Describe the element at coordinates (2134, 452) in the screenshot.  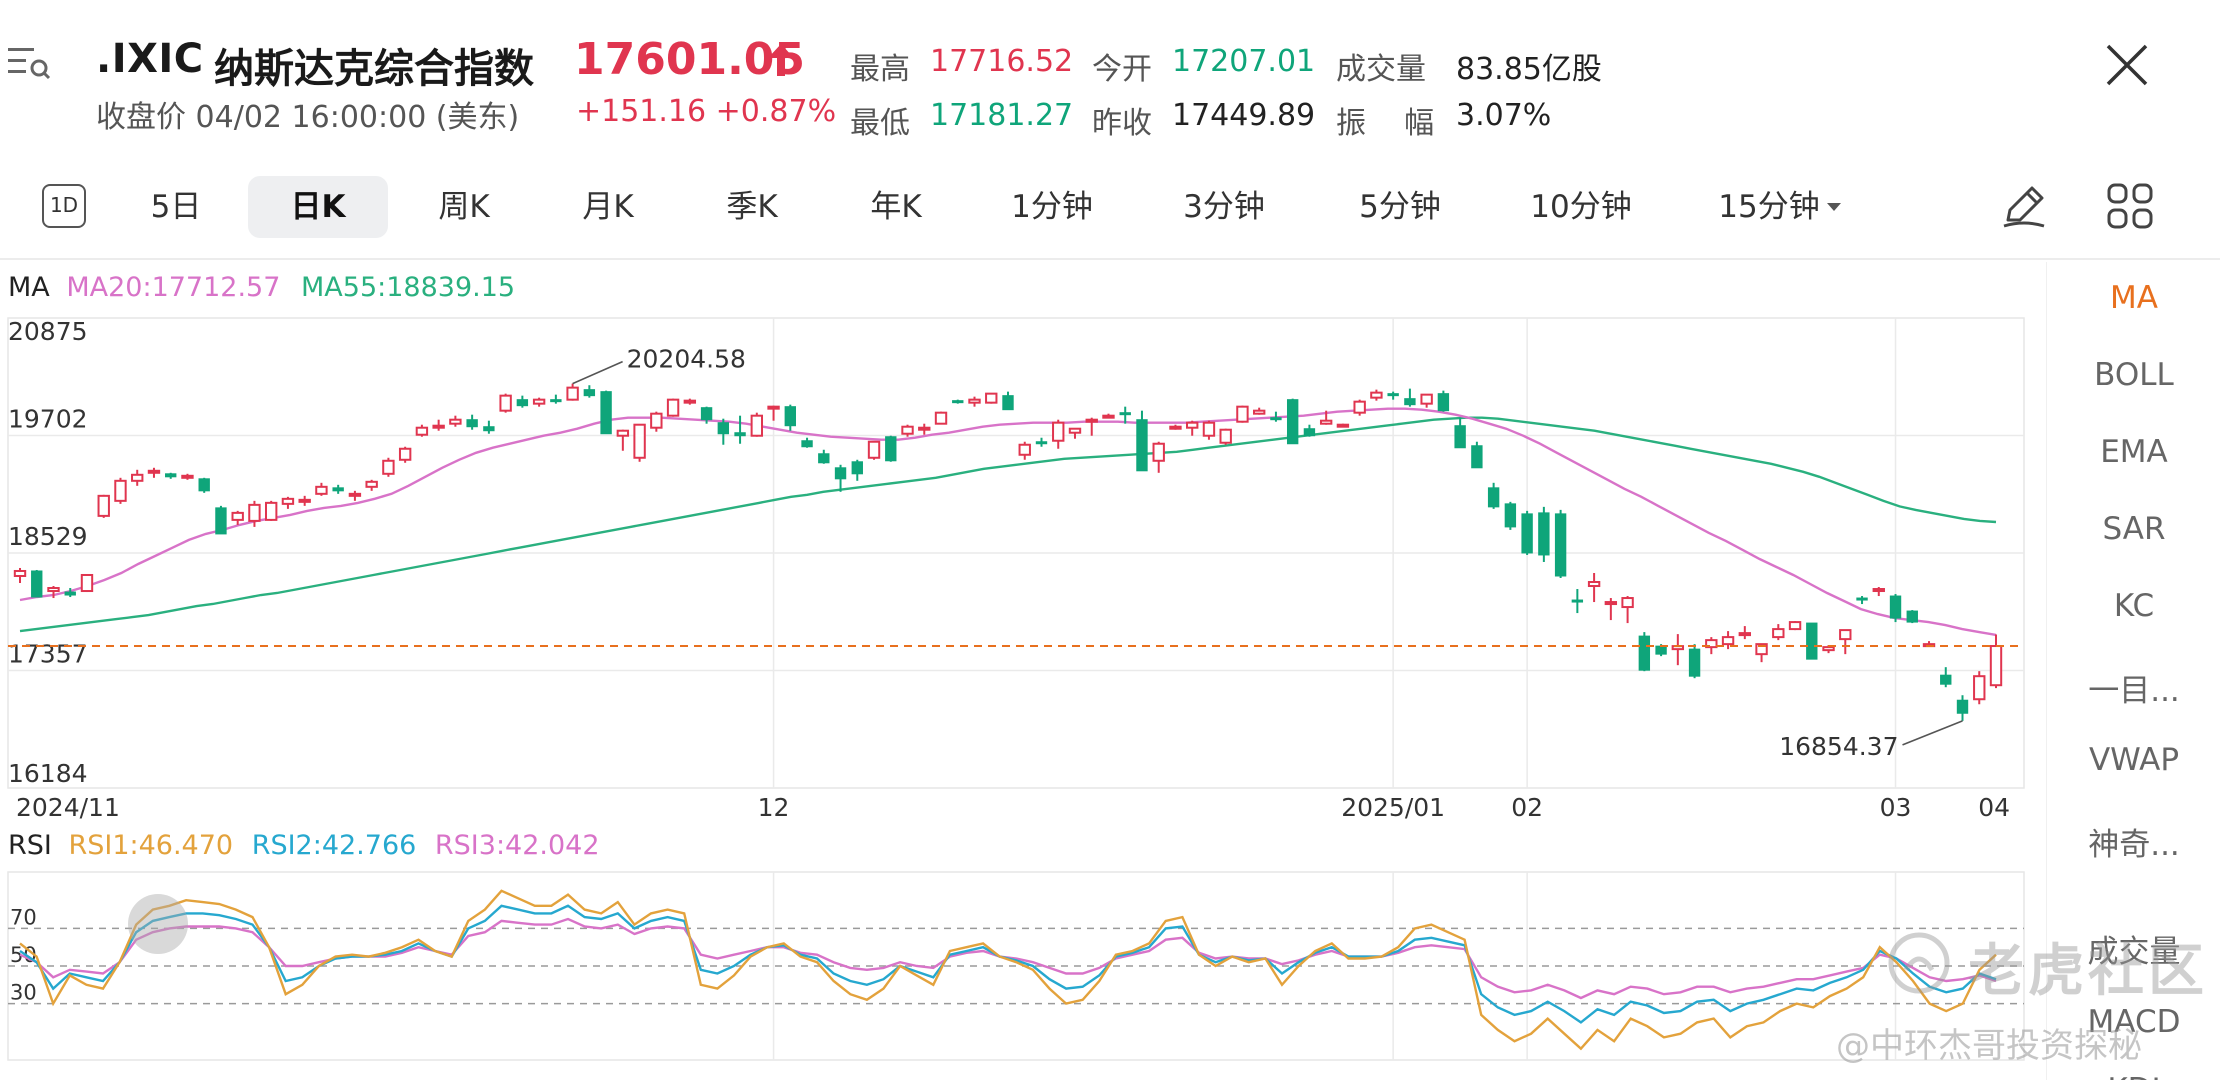
I see `indicator-ema: EMA` at that location.